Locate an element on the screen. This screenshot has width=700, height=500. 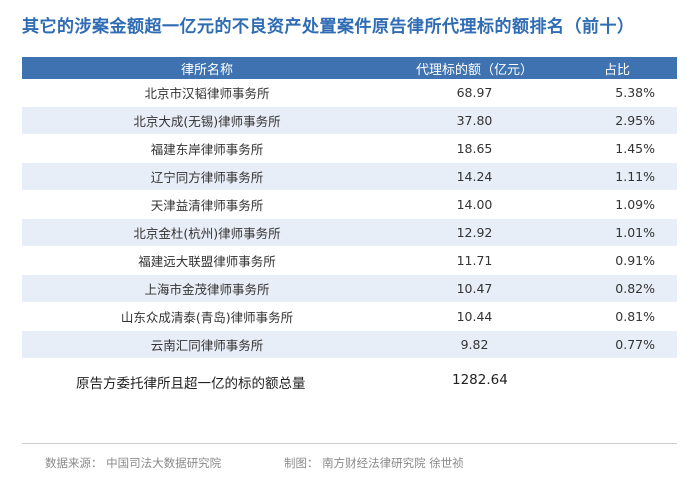
header-share: 占比 is located at coordinates (617, 68).